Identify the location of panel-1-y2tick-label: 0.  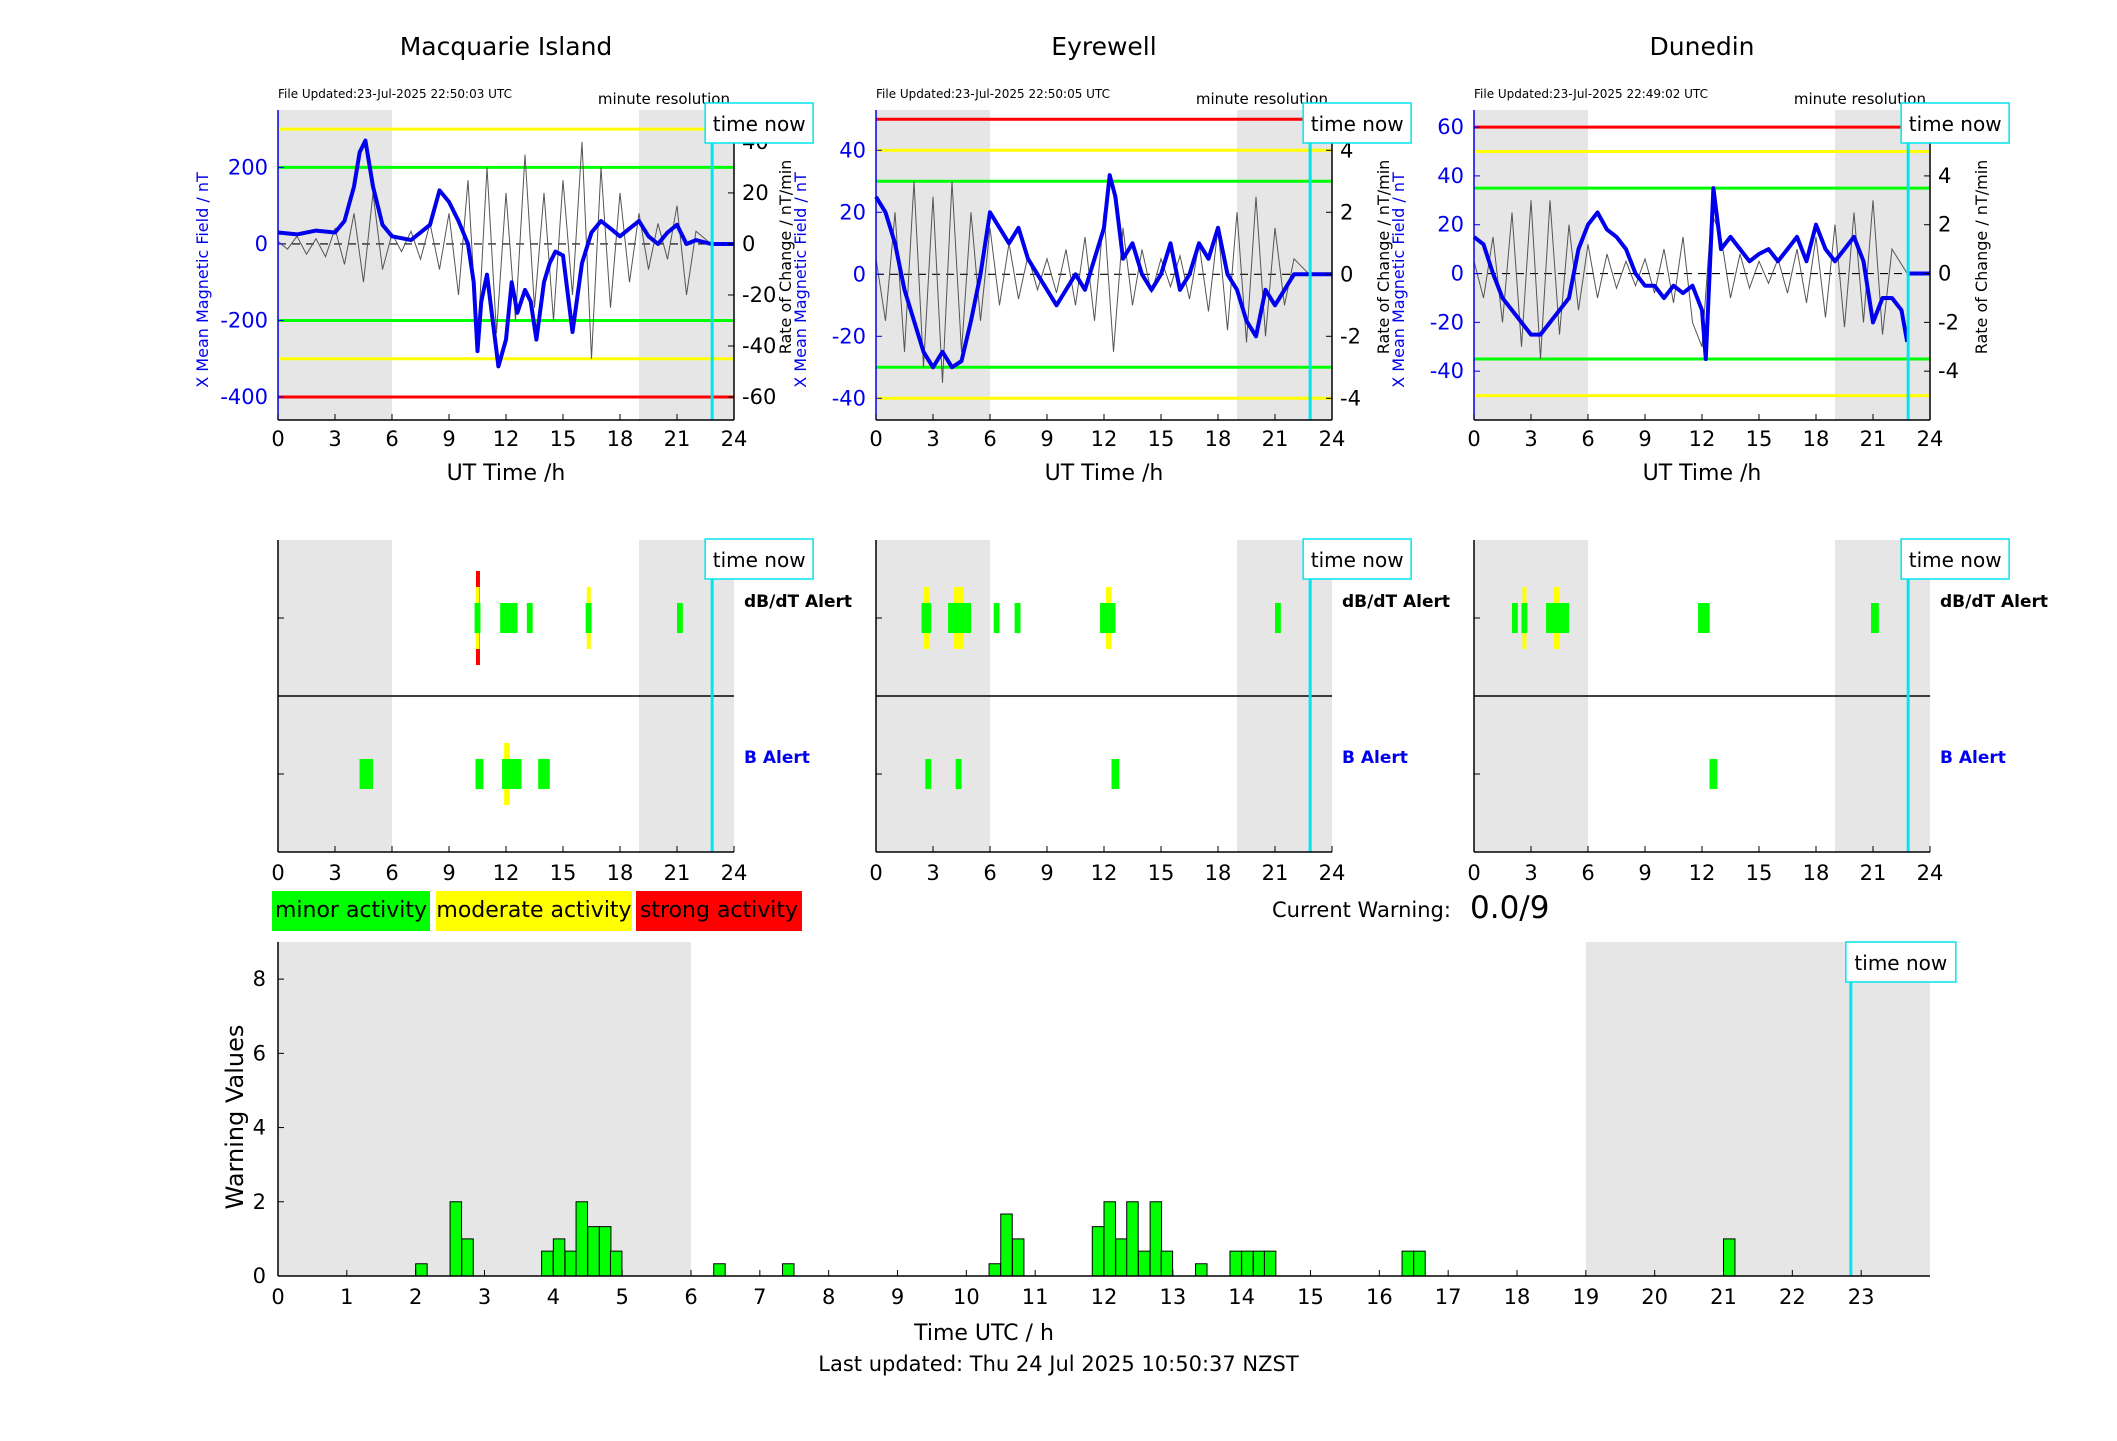
(1346, 274).